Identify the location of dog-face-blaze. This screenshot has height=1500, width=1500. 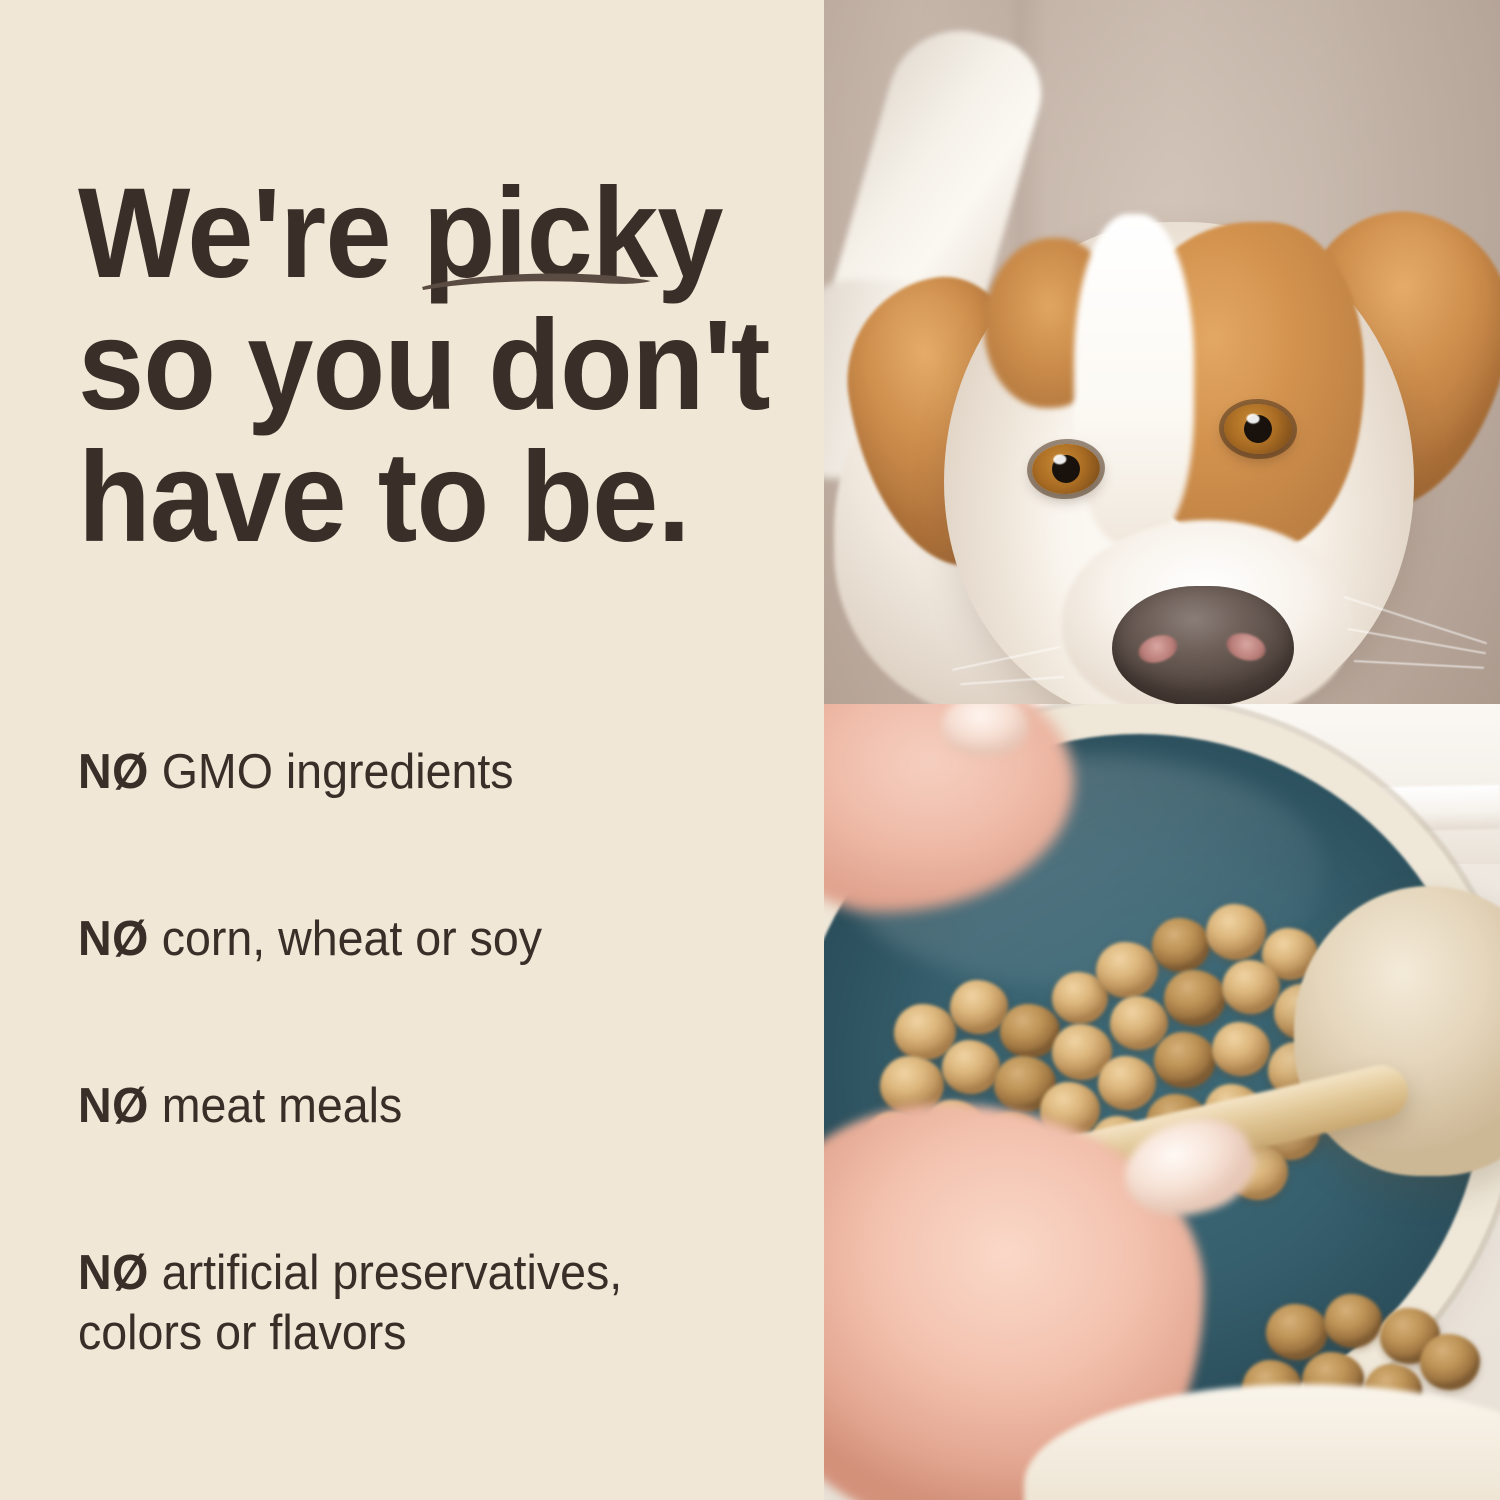
(1134, 379).